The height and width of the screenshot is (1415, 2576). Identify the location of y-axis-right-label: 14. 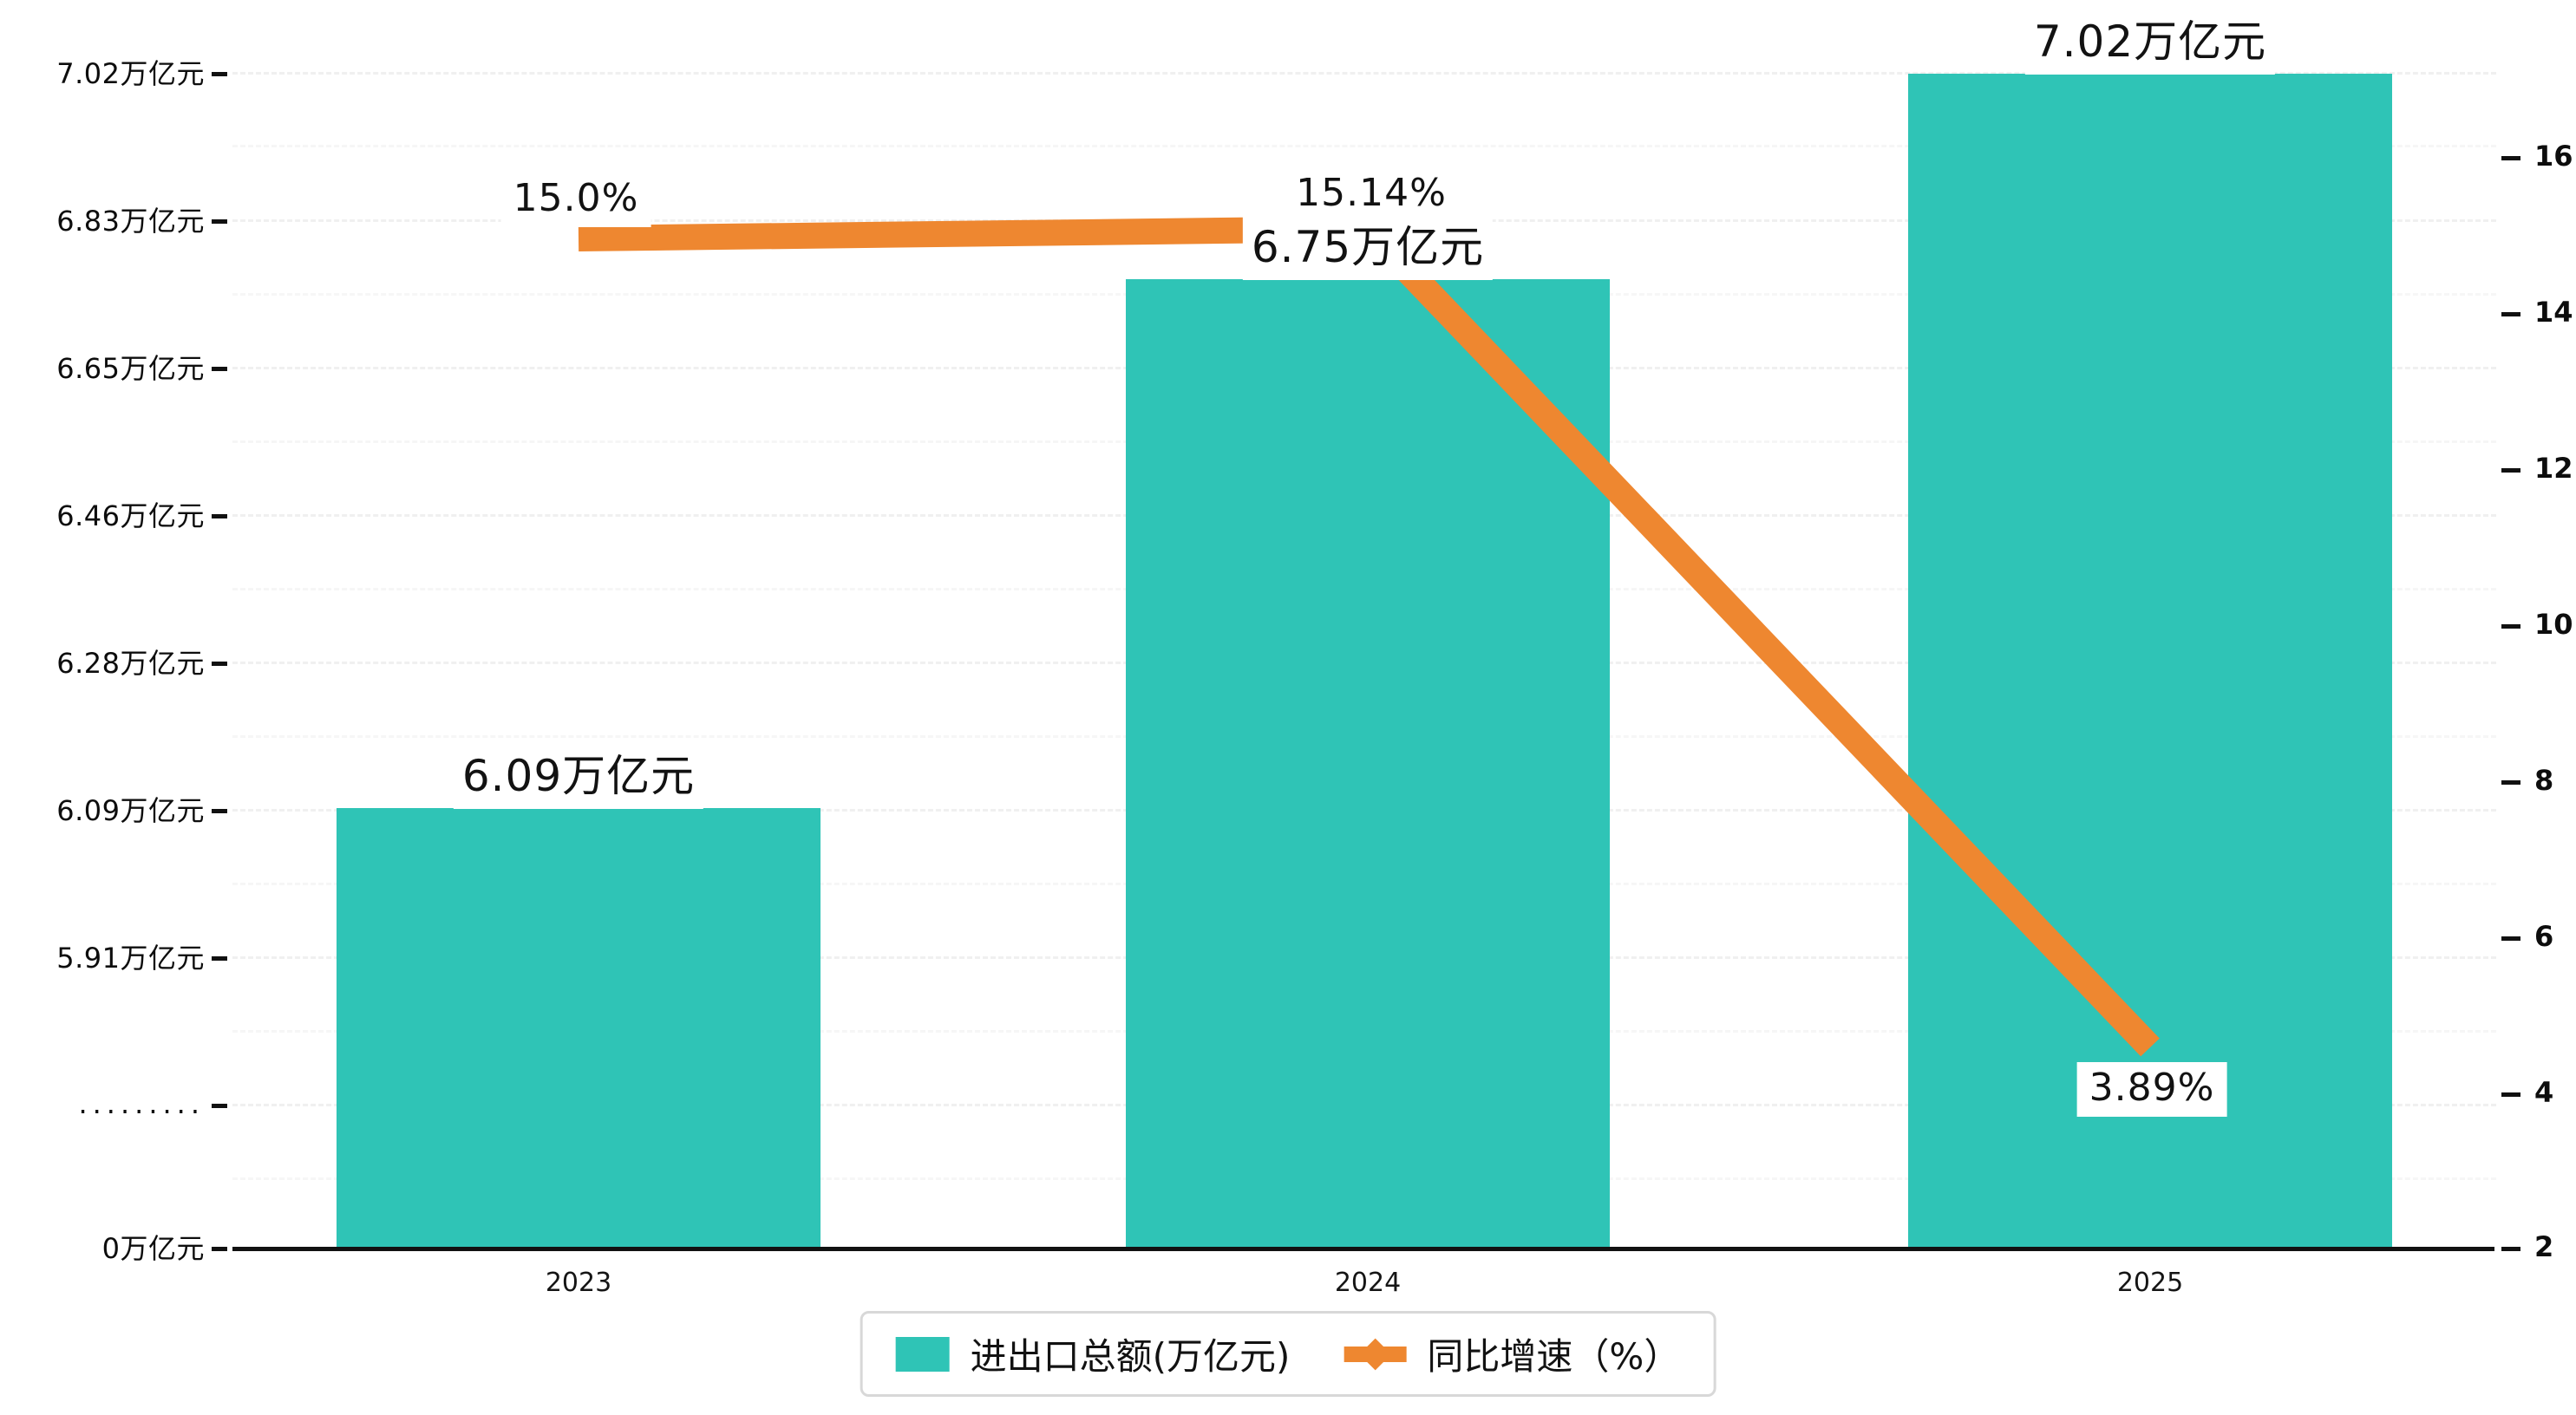
(2553, 312).